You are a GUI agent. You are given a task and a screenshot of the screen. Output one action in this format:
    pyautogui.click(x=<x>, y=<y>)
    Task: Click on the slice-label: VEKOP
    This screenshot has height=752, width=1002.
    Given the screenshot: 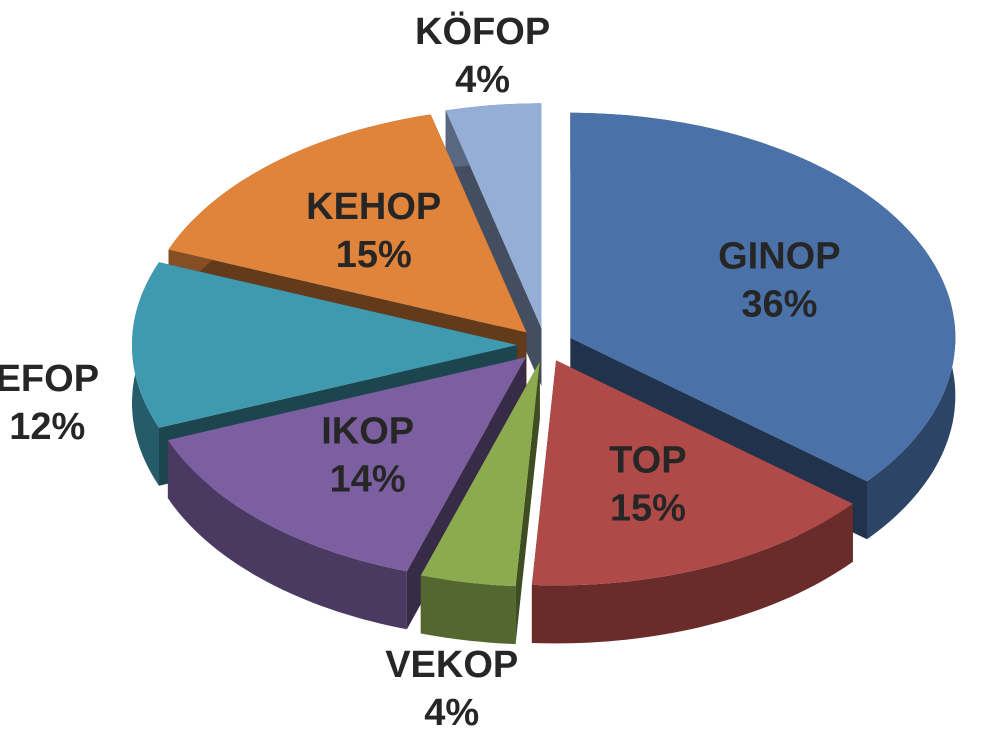 What is the action you would take?
    pyautogui.click(x=451, y=665)
    